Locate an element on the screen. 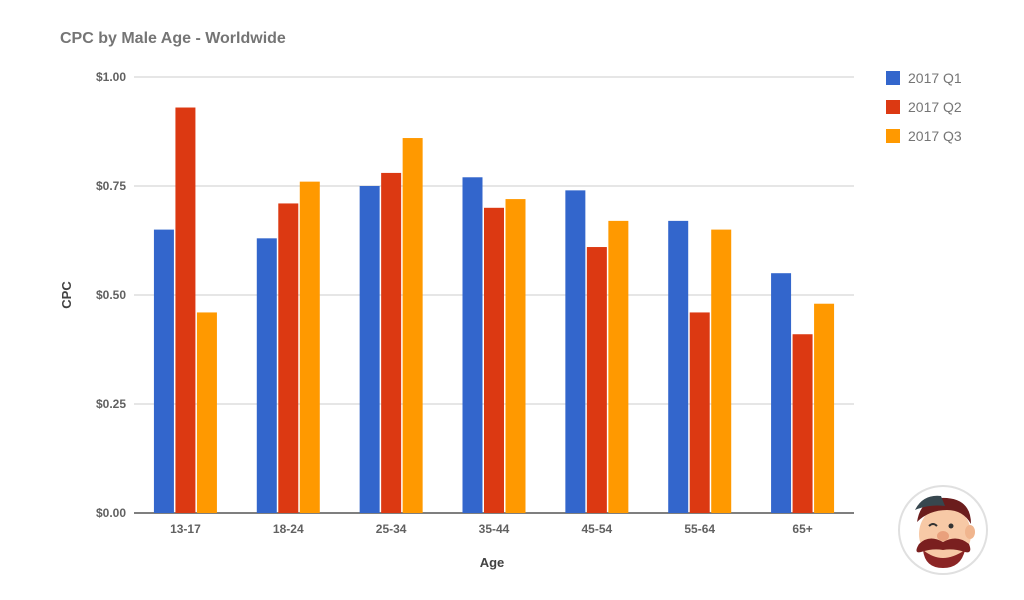 This screenshot has height=600, width=1024. y-tick-label: $1.00 is located at coordinates (111, 77).